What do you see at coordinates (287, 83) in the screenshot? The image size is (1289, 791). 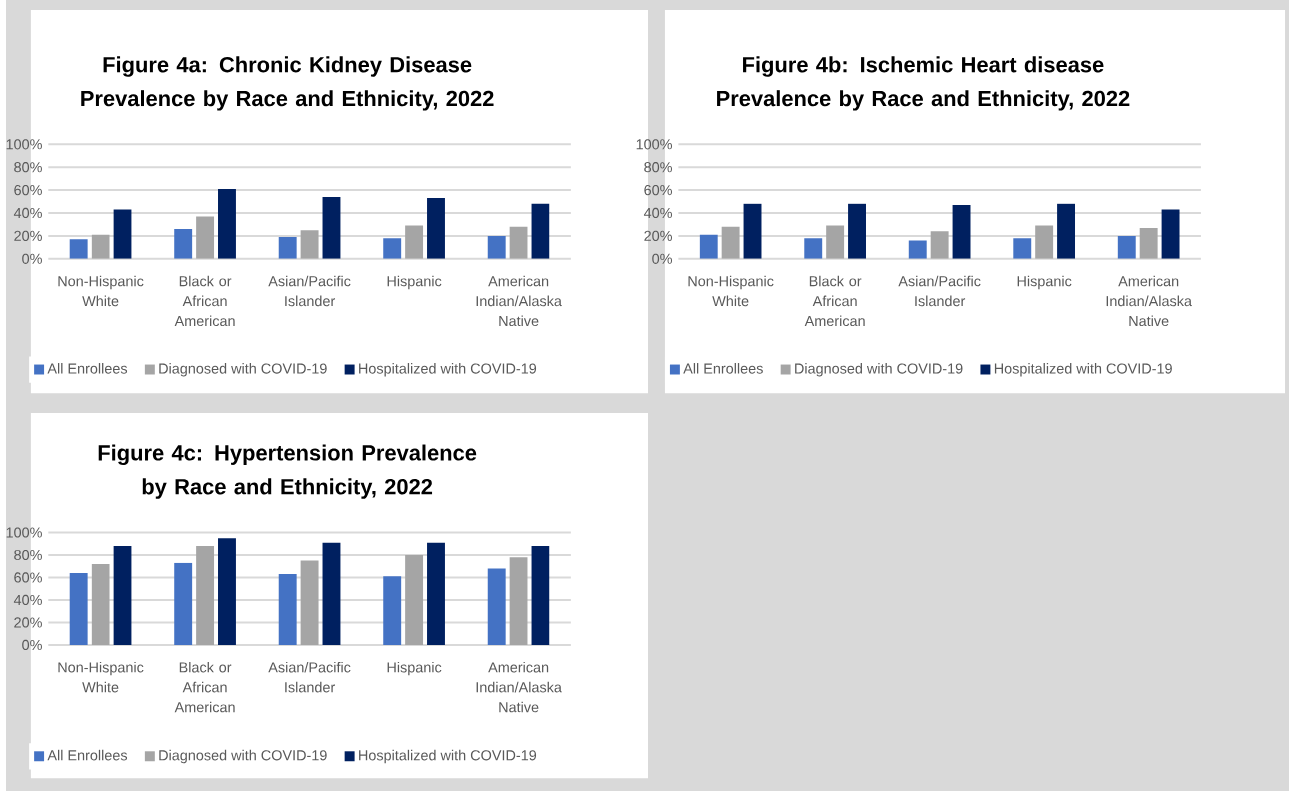 I see `chart-title: Figure 4a: Chronic Kidney Disease Prevalence by Race and Ethnicity, 2022` at bounding box center [287, 83].